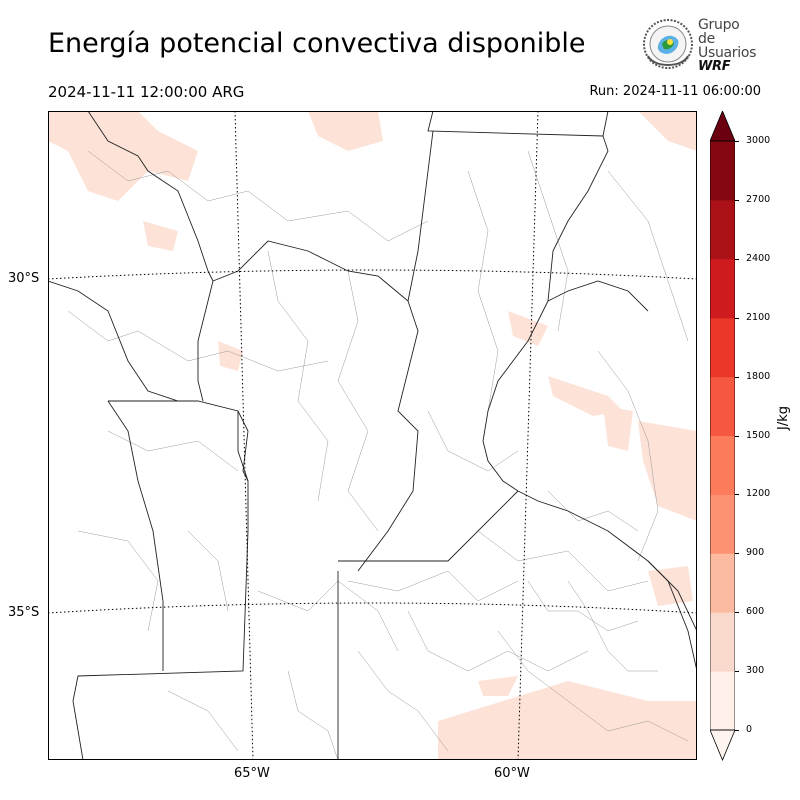  Describe the element at coordinates (24, 278) in the screenshot. I see `lat-label-30s: 30°S` at that location.